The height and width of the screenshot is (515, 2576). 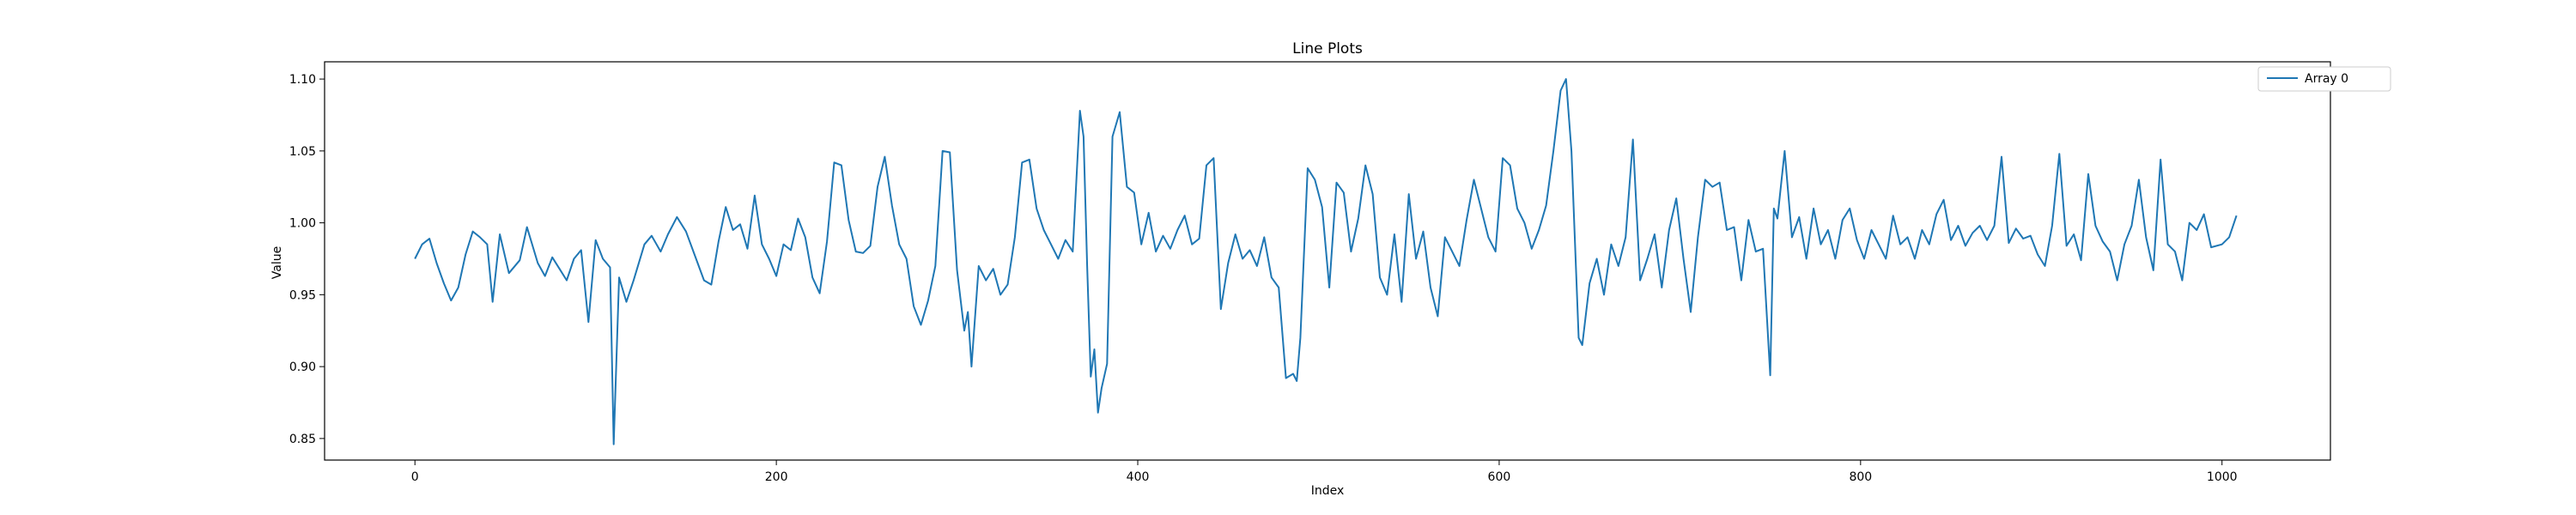 What do you see at coordinates (302, 224) in the screenshot?
I see `y-tick-label: 1.00` at bounding box center [302, 224].